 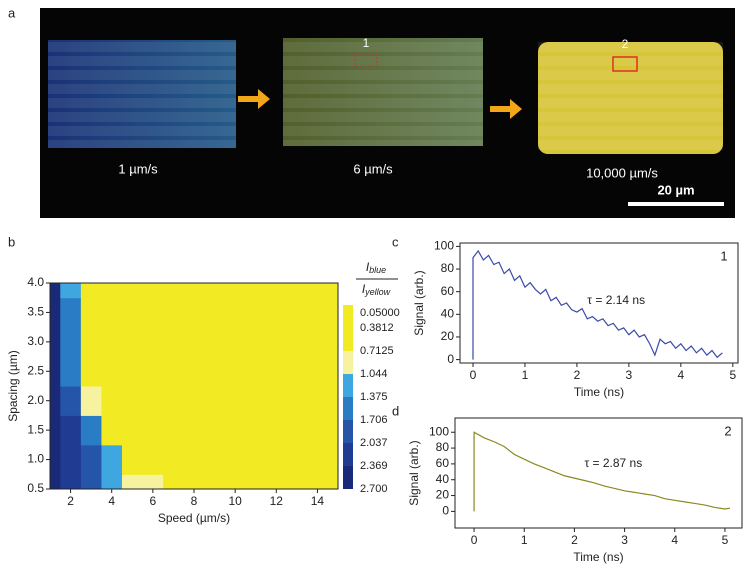 What do you see at coordinates (12, 12) in the screenshot?
I see `panel-letter: a` at bounding box center [12, 12].